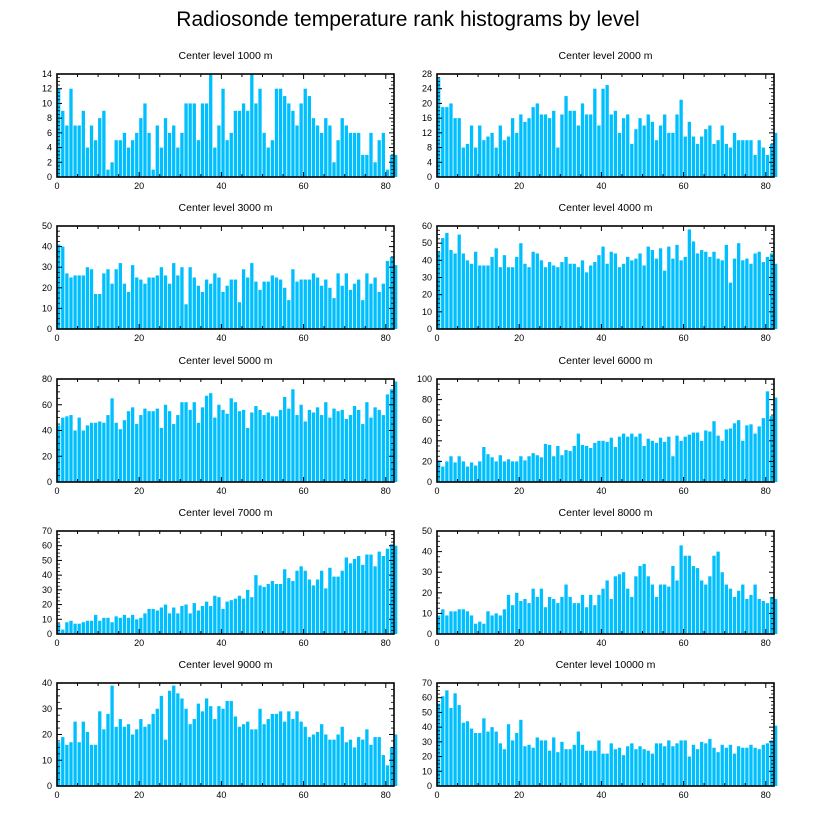 The image size is (816, 824). Describe the element at coordinates (47, 683) in the screenshot. I see `y-tick-label: 40` at that location.